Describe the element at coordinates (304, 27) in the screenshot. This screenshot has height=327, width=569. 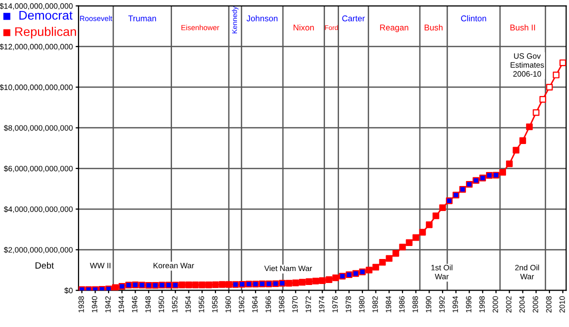
I see `ref-line-label: Nixon` at that location.